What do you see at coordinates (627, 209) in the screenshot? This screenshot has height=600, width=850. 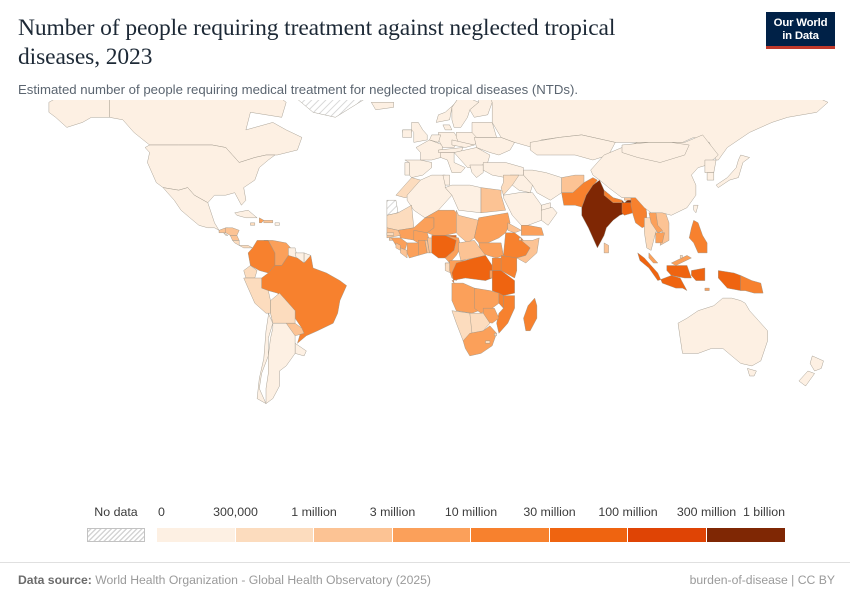 I see `country-bangladesh` at bounding box center [627, 209].